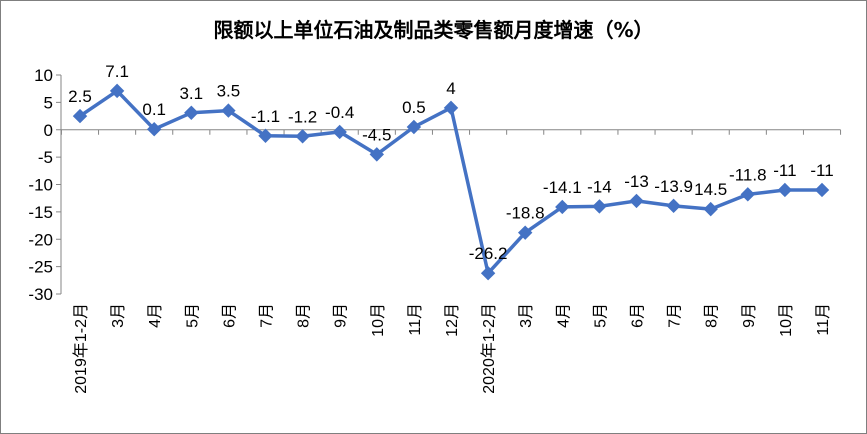  Describe the element at coordinates (40, 212) in the screenshot. I see `y-tick-label: -15` at that location.